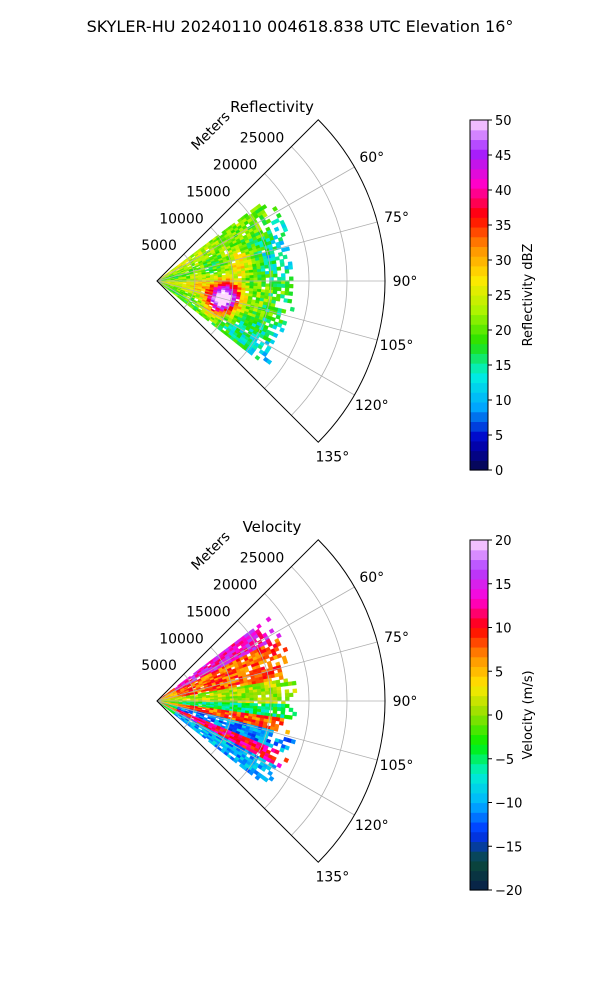 The image size is (600, 1000). I want to click on colorbar-tick-label: 20, so click(503, 331).